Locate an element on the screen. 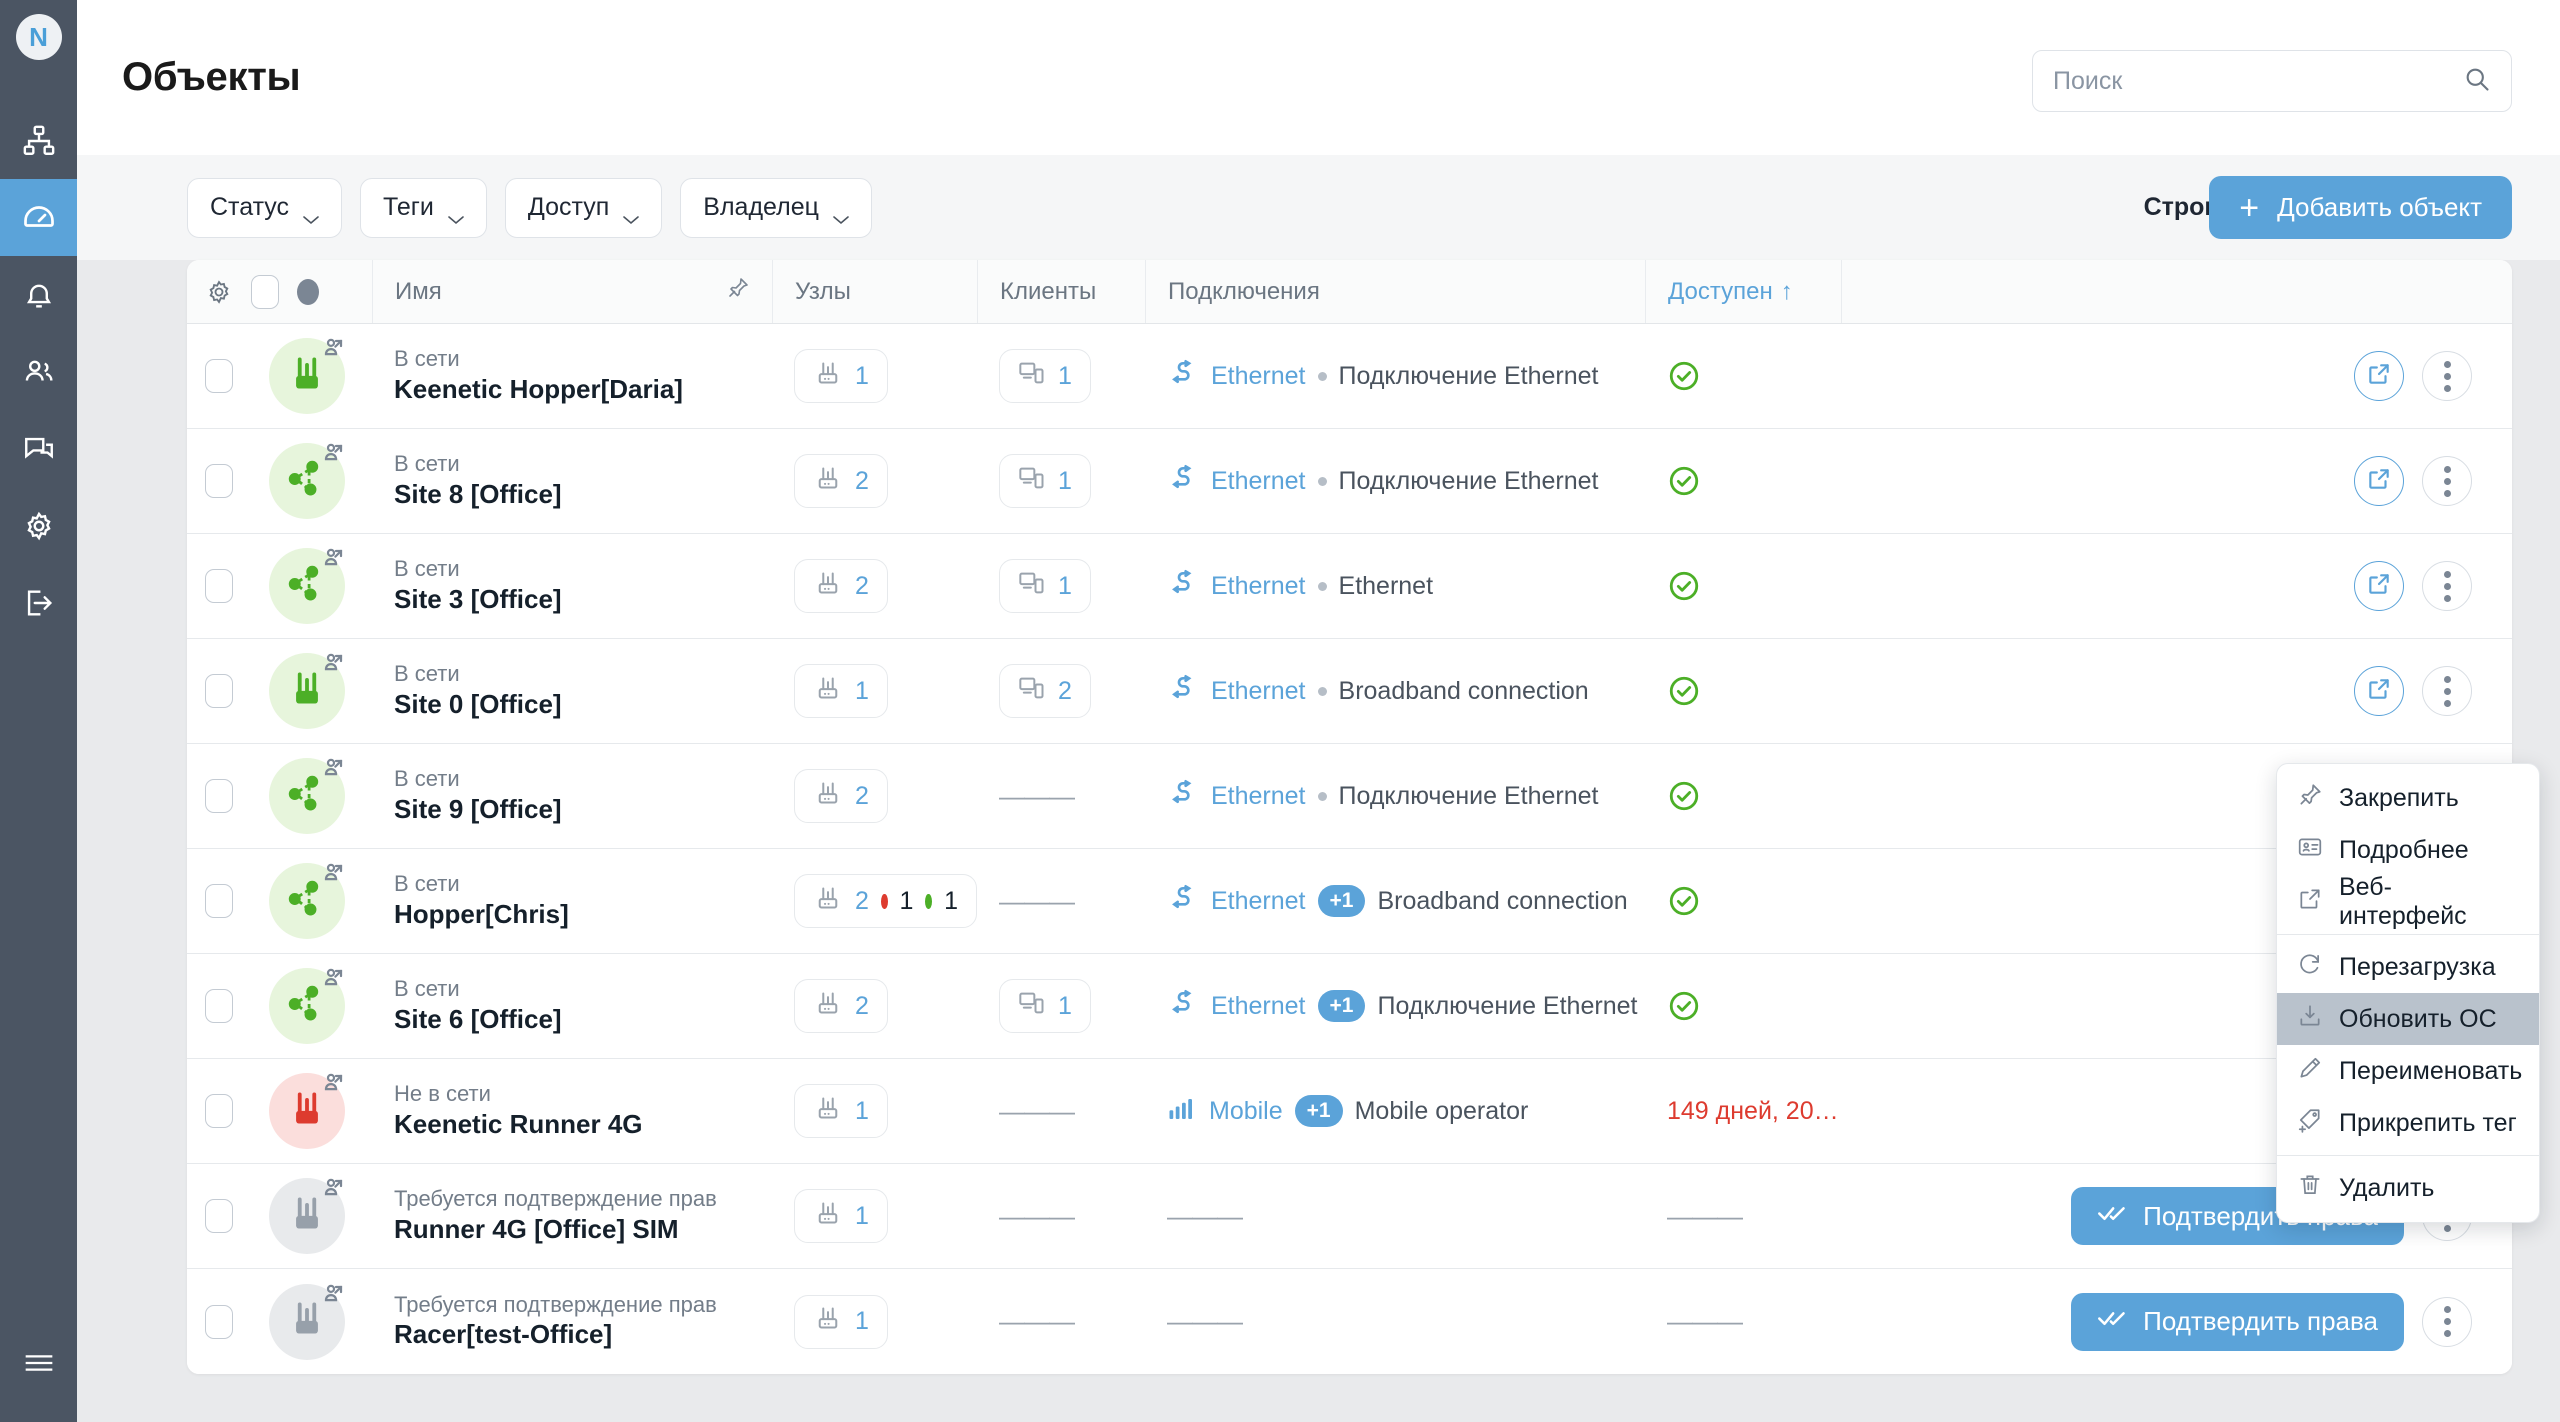 This screenshot has width=2560, height=1422. header-available-cell: Доступен ↑ is located at coordinates (1743, 291).